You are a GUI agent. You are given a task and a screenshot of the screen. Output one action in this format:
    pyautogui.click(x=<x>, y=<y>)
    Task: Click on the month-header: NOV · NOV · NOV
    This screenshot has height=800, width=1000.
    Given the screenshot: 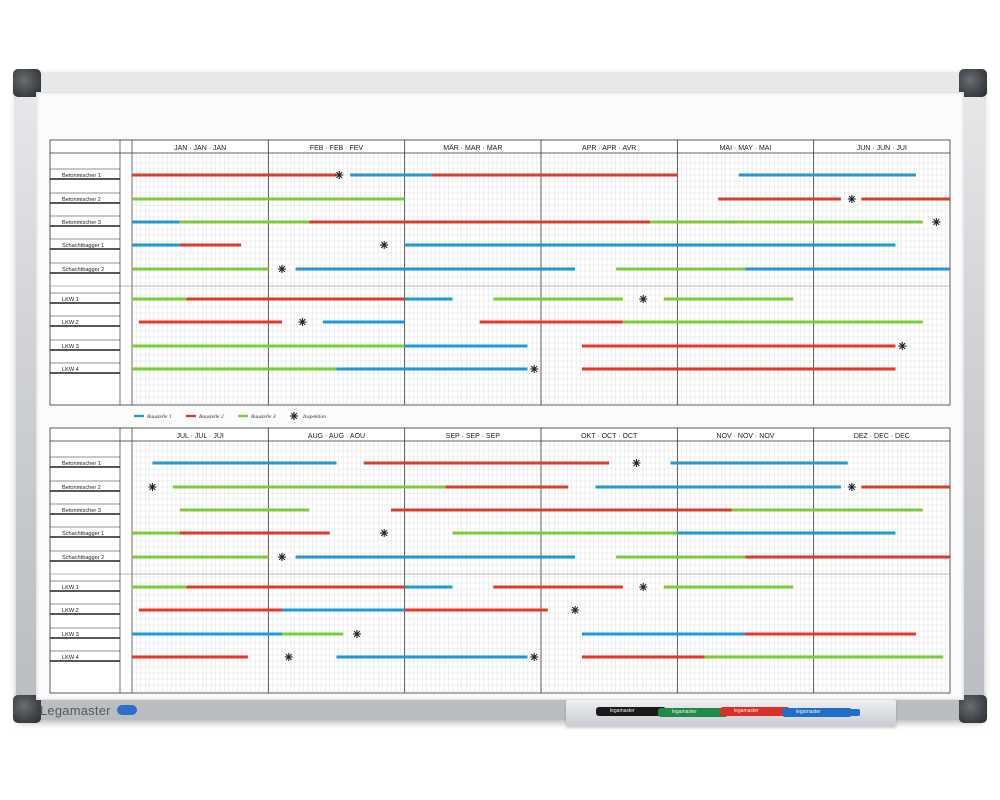 What is the action you would take?
    pyautogui.click(x=746, y=436)
    